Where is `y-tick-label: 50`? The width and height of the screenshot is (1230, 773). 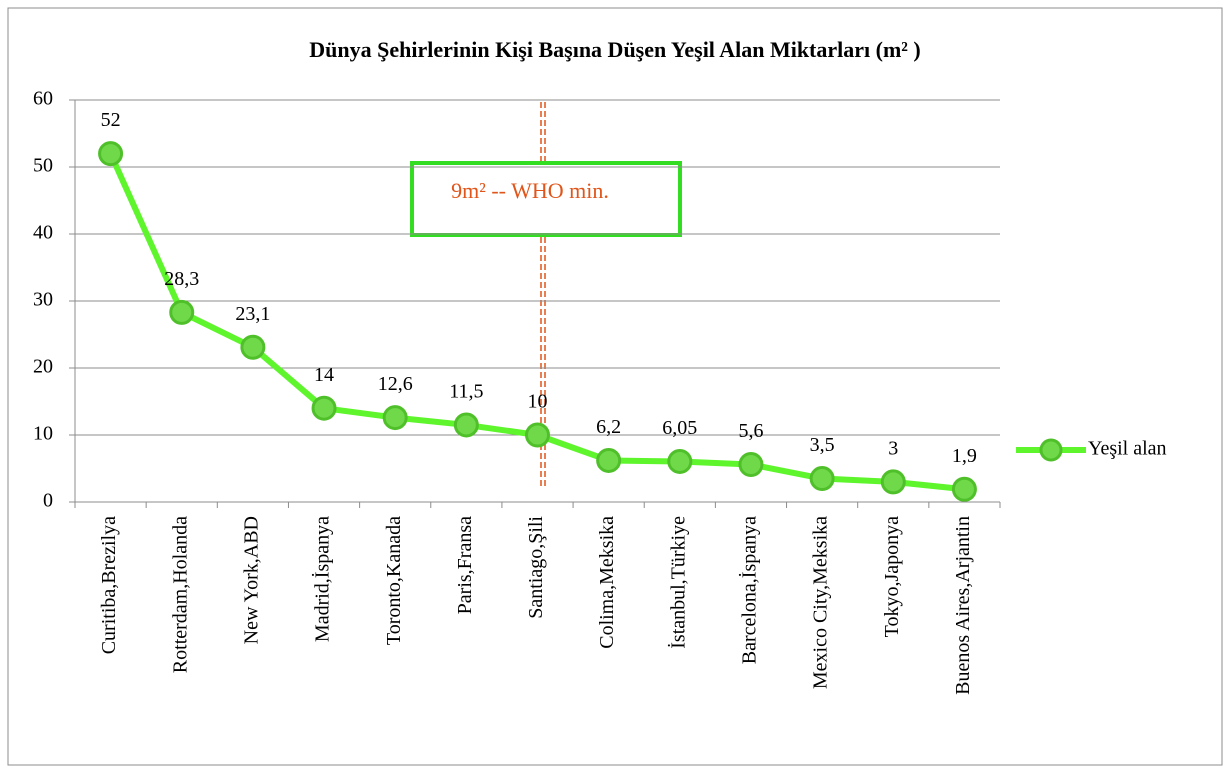 y-tick-label: 50 is located at coordinates (43, 166).